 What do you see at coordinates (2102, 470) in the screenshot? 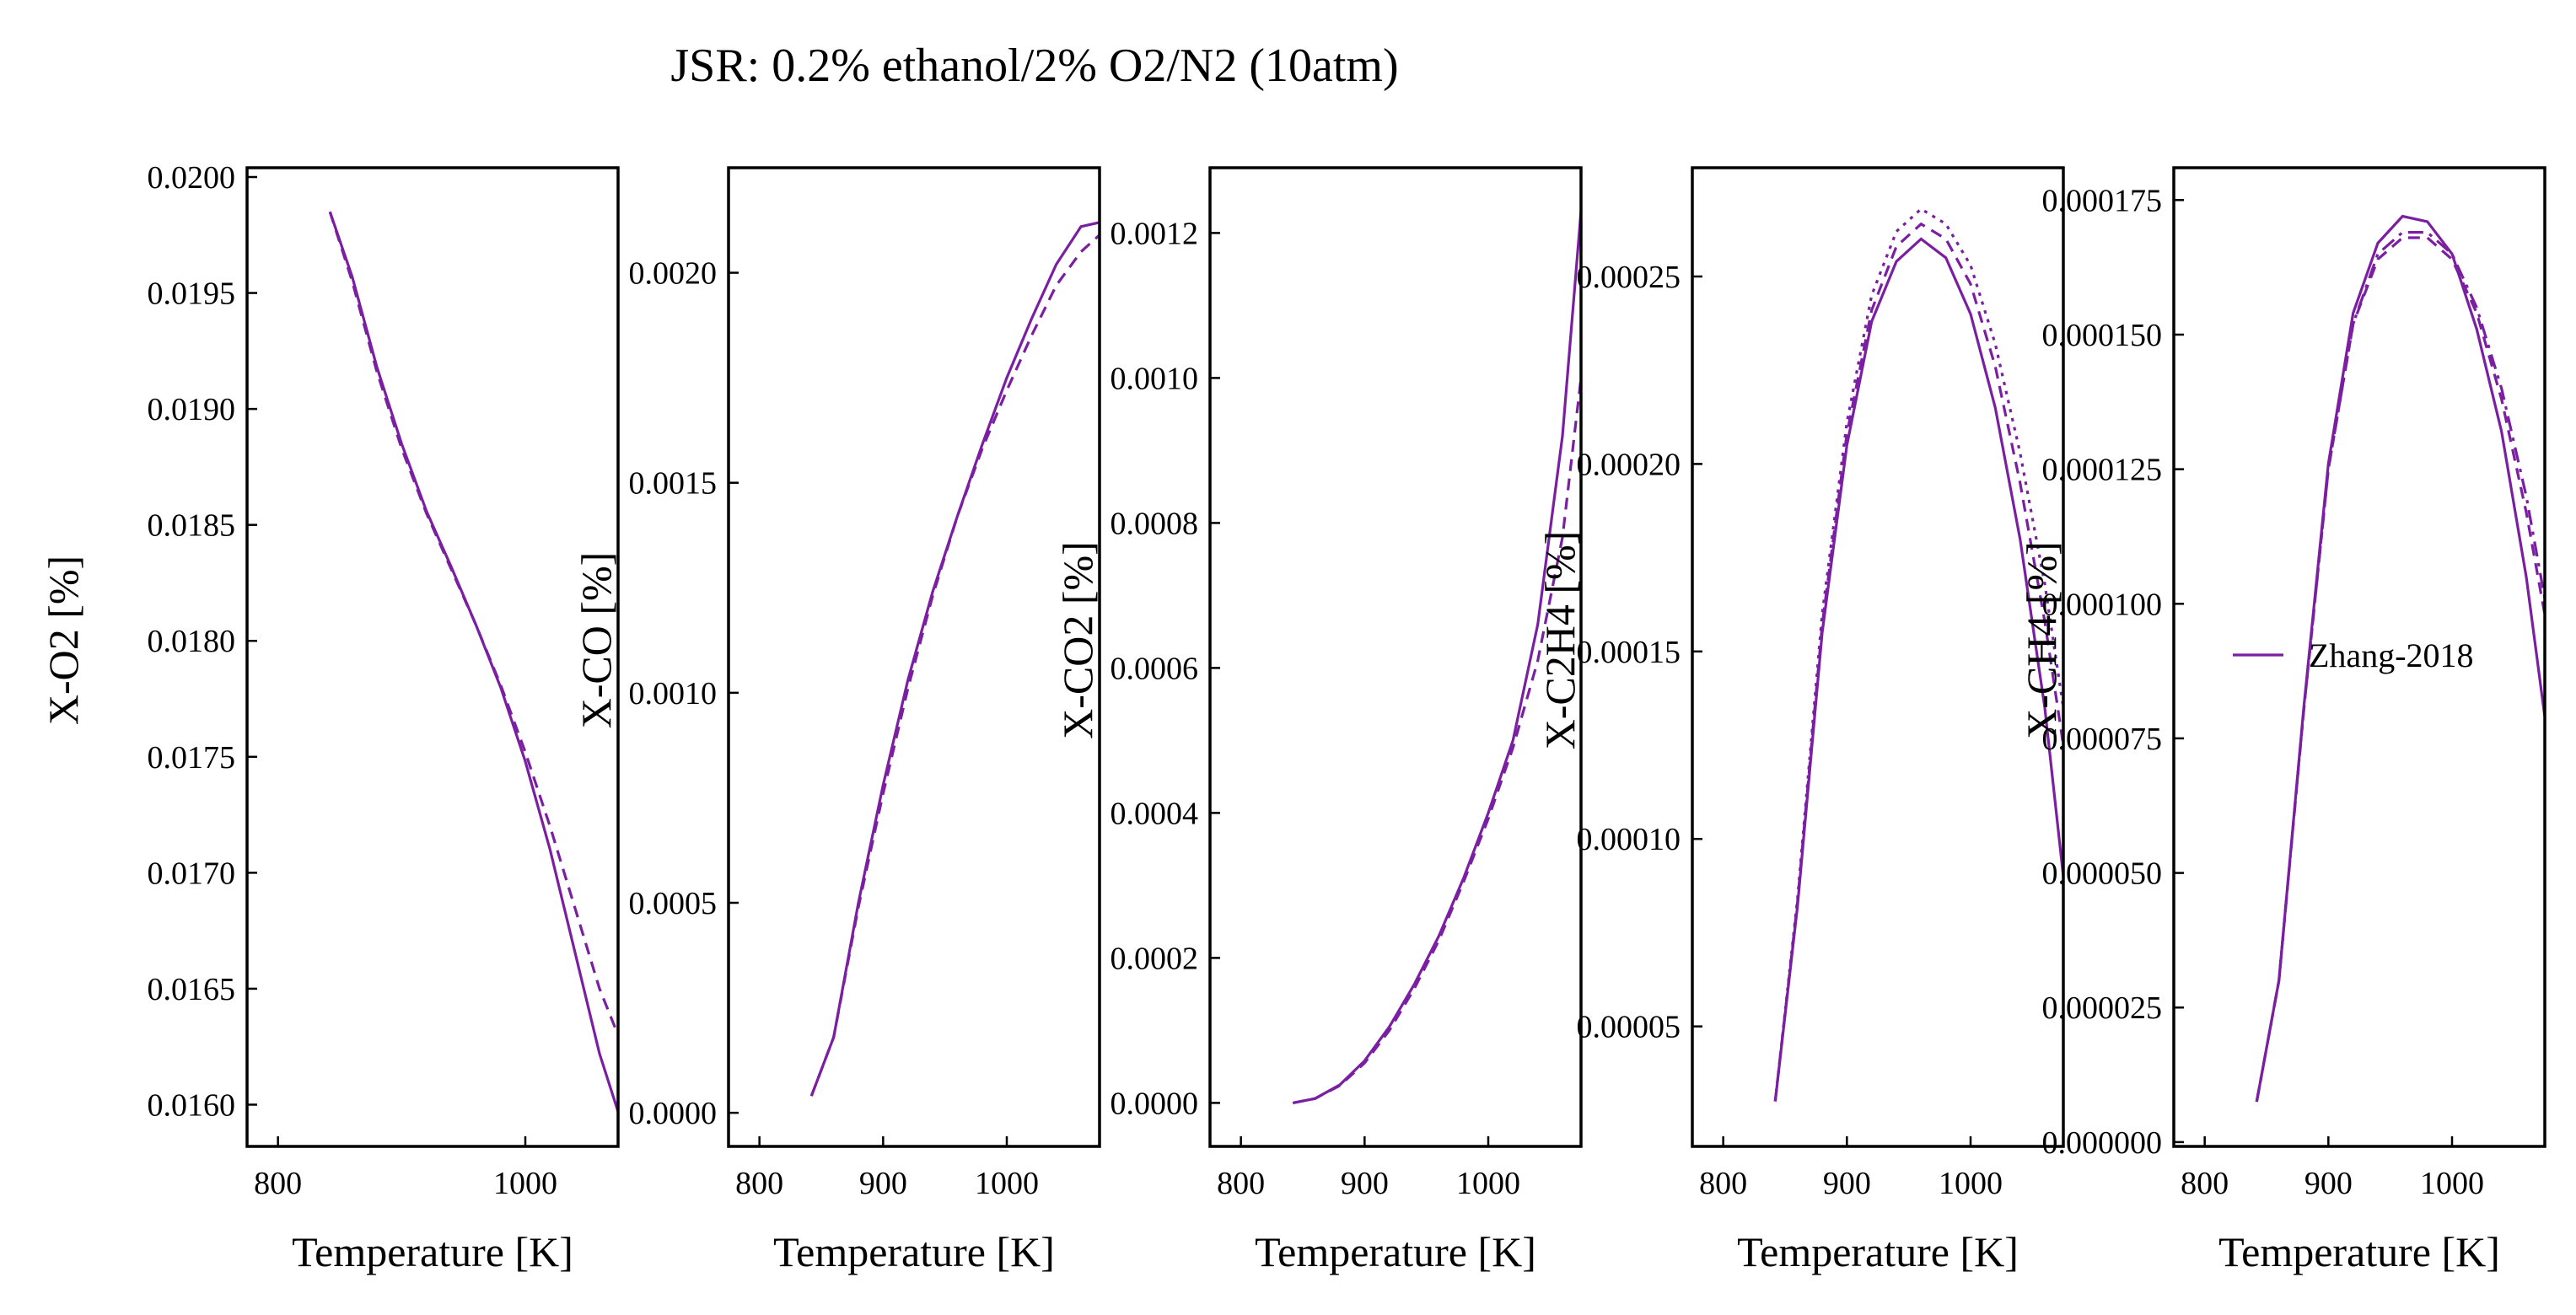
I see `y-tick-label: 0.000125` at bounding box center [2102, 470].